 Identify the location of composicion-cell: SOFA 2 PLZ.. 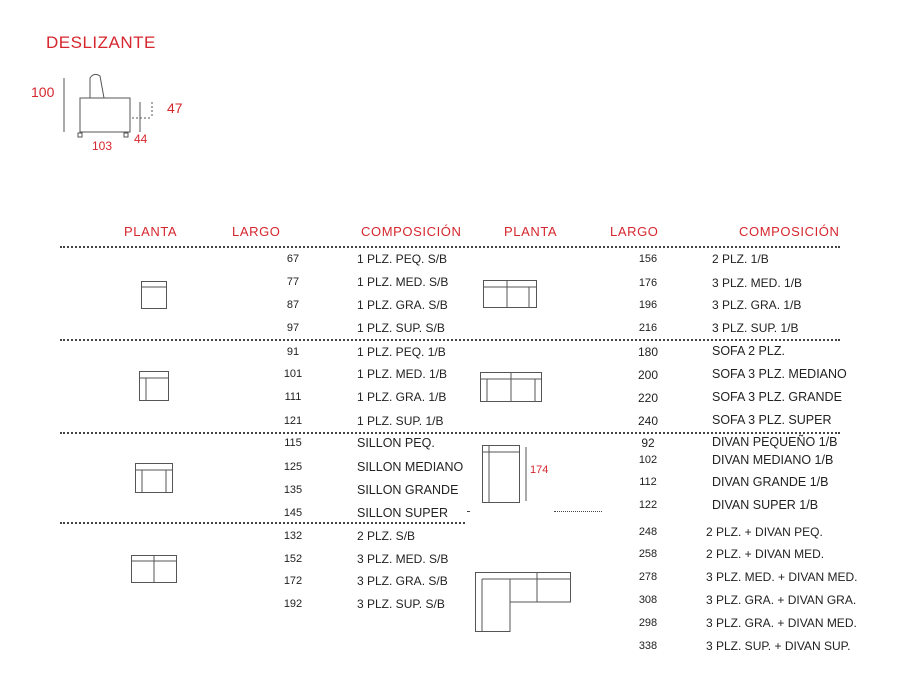
(748, 351).